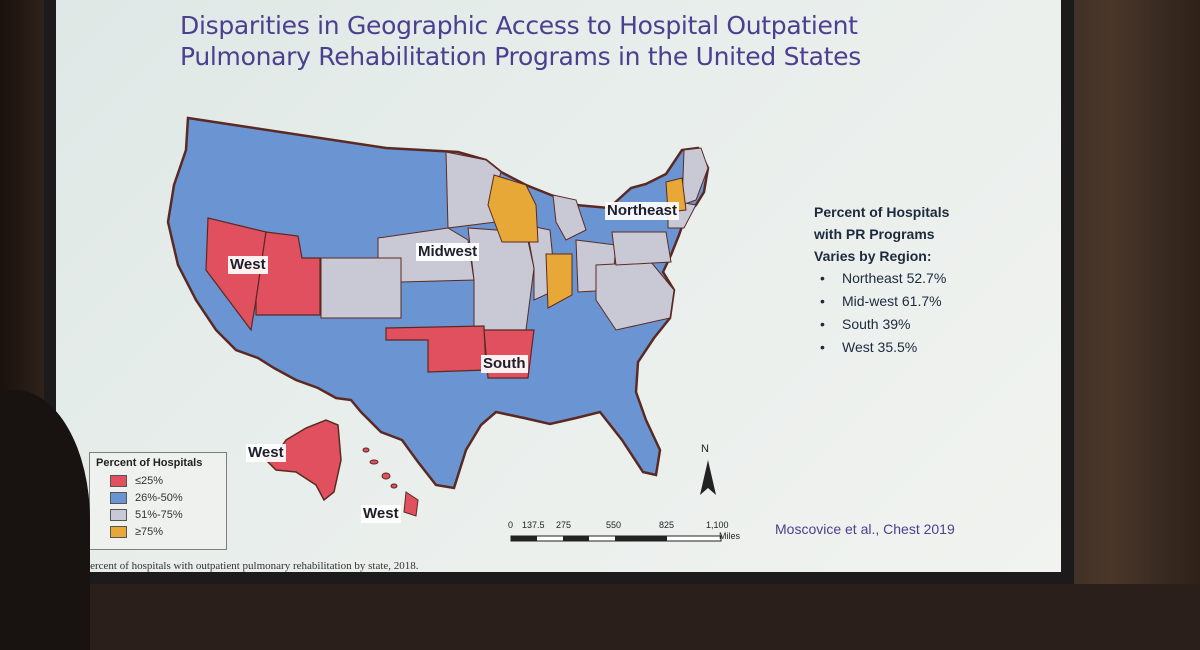  I want to click on state-michigan-region, so click(569, 217).